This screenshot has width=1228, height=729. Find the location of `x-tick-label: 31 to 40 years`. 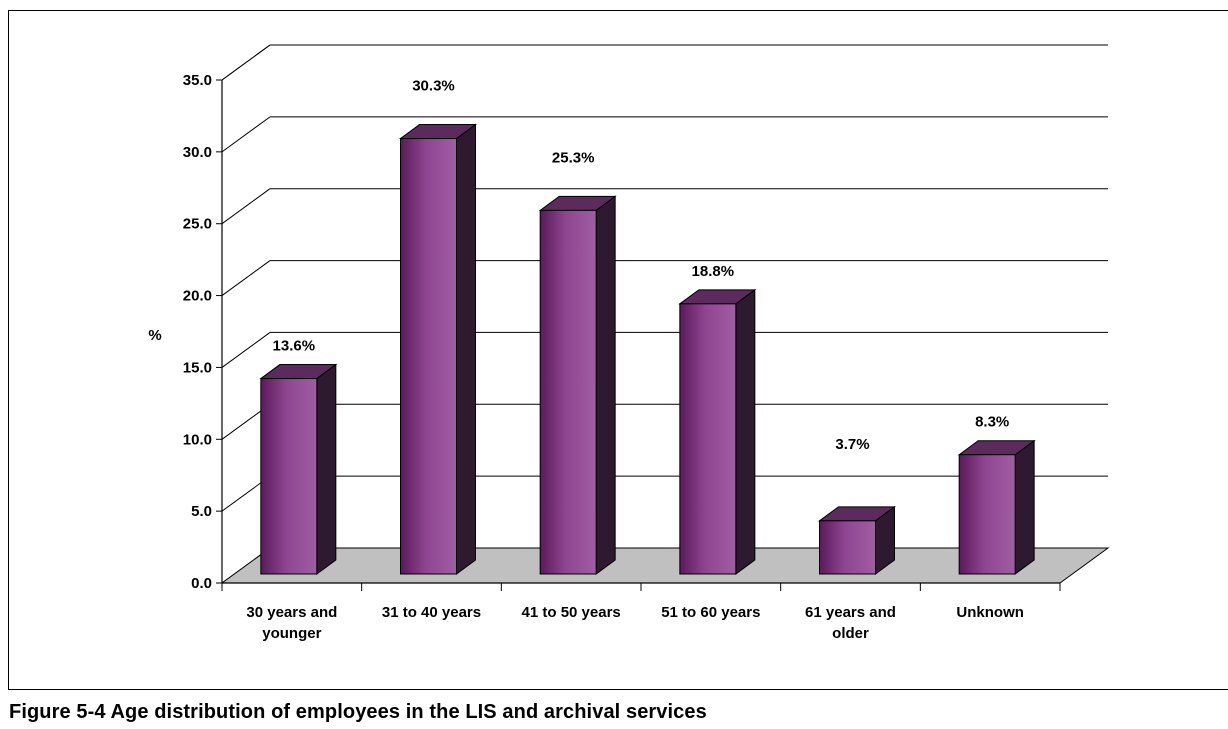

x-tick-label: 31 to 40 years is located at coordinates (431, 612).